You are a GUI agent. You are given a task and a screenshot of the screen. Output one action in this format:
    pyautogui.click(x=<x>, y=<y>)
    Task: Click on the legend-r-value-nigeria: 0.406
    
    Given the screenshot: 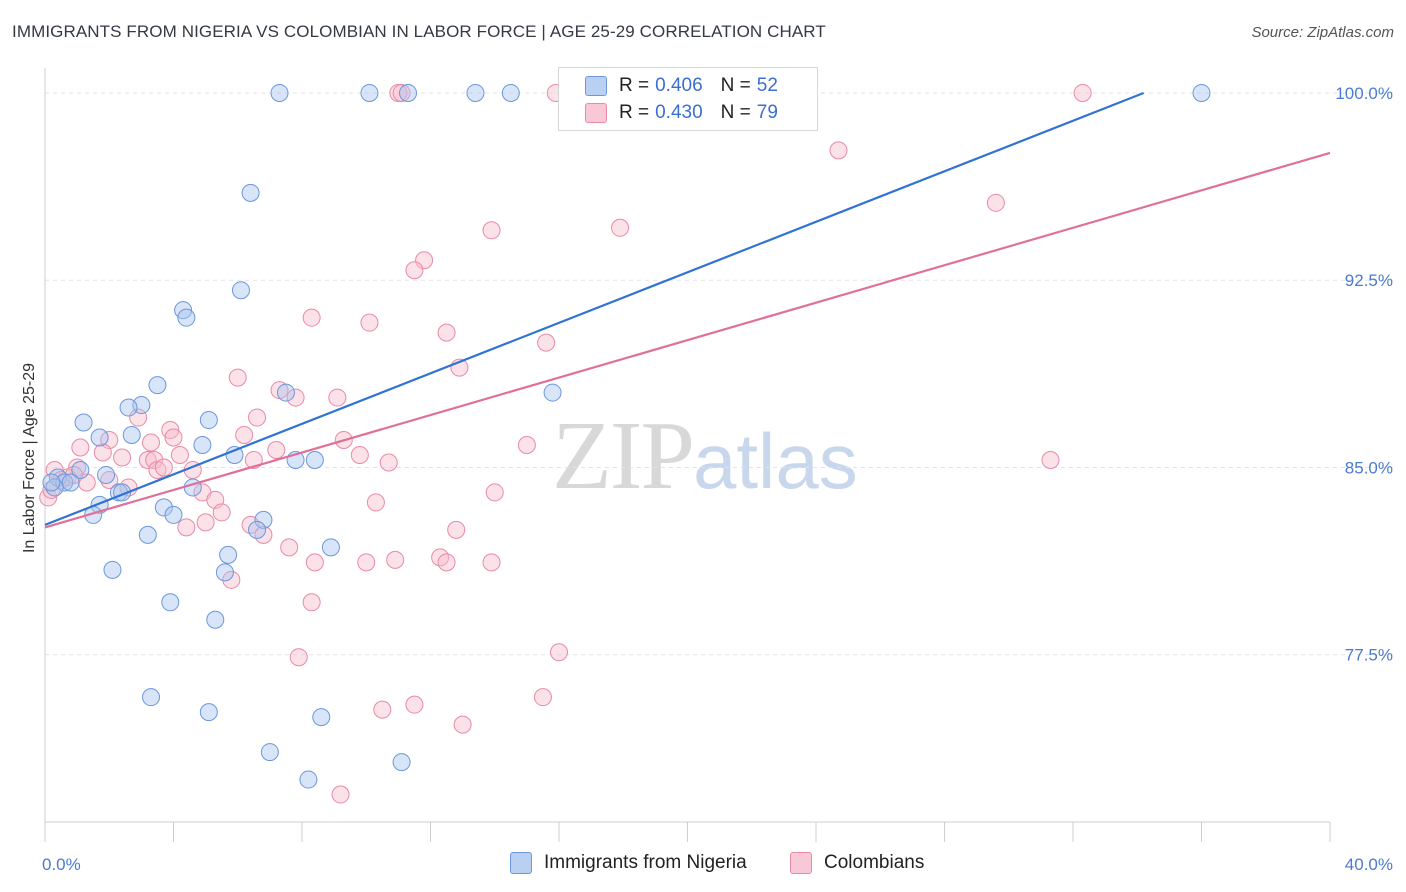 What is the action you would take?
    pyautogui.click(x=679, y=85)
    